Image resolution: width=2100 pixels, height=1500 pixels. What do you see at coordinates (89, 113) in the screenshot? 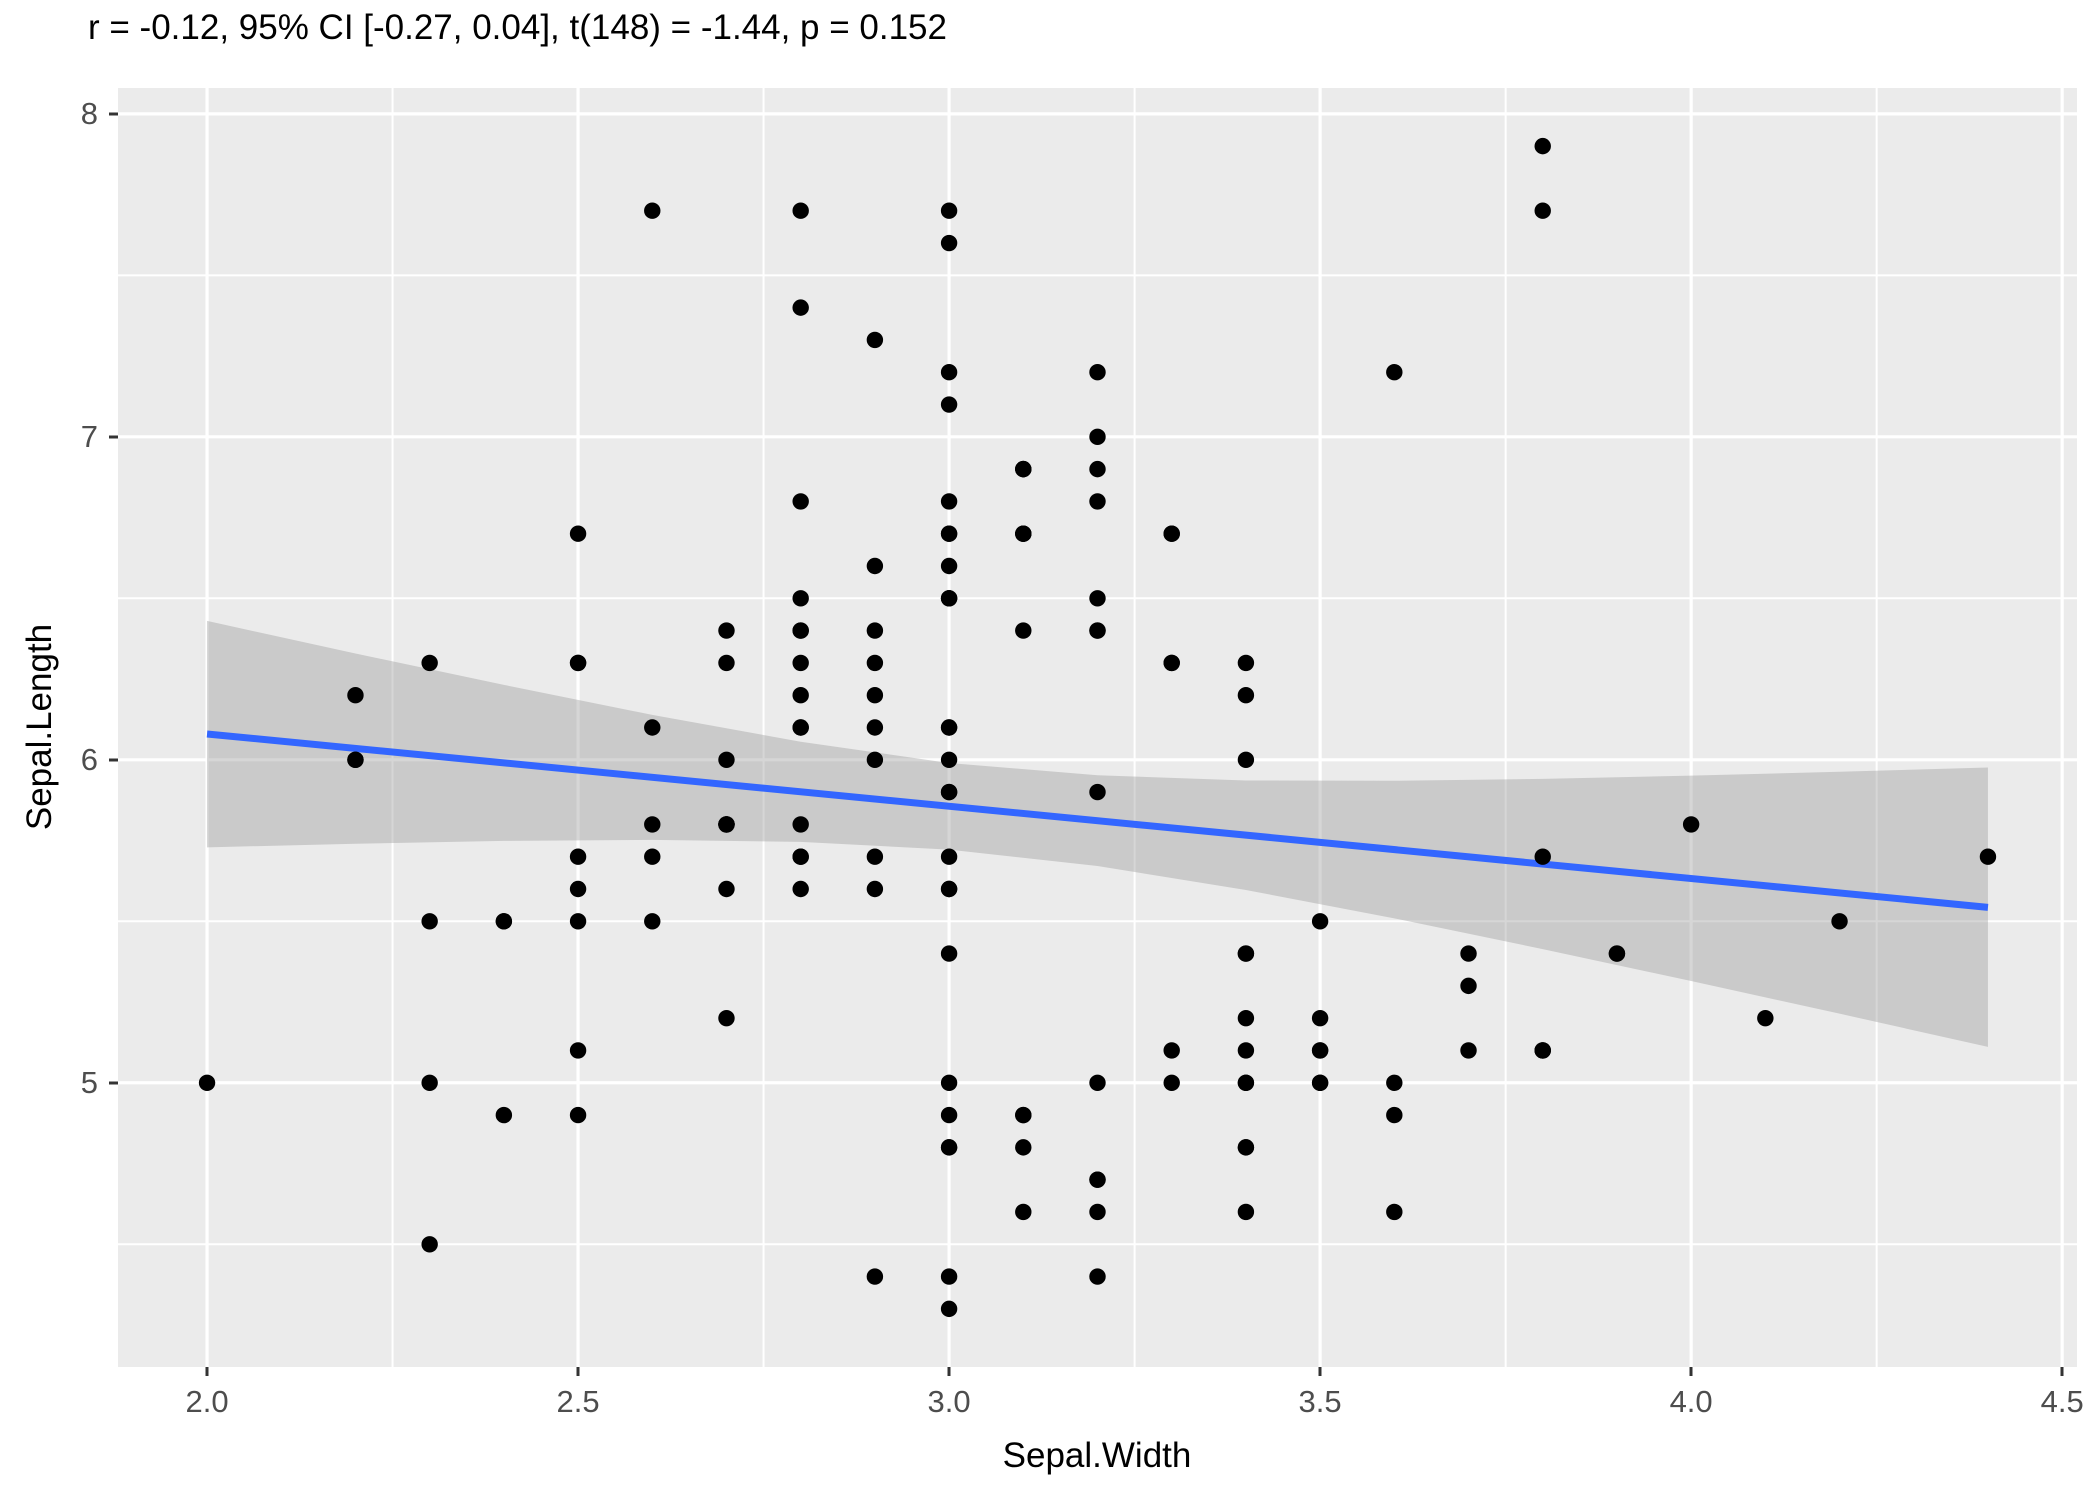
I see `y-tick-label: 8` at bounding box center [89, 113].